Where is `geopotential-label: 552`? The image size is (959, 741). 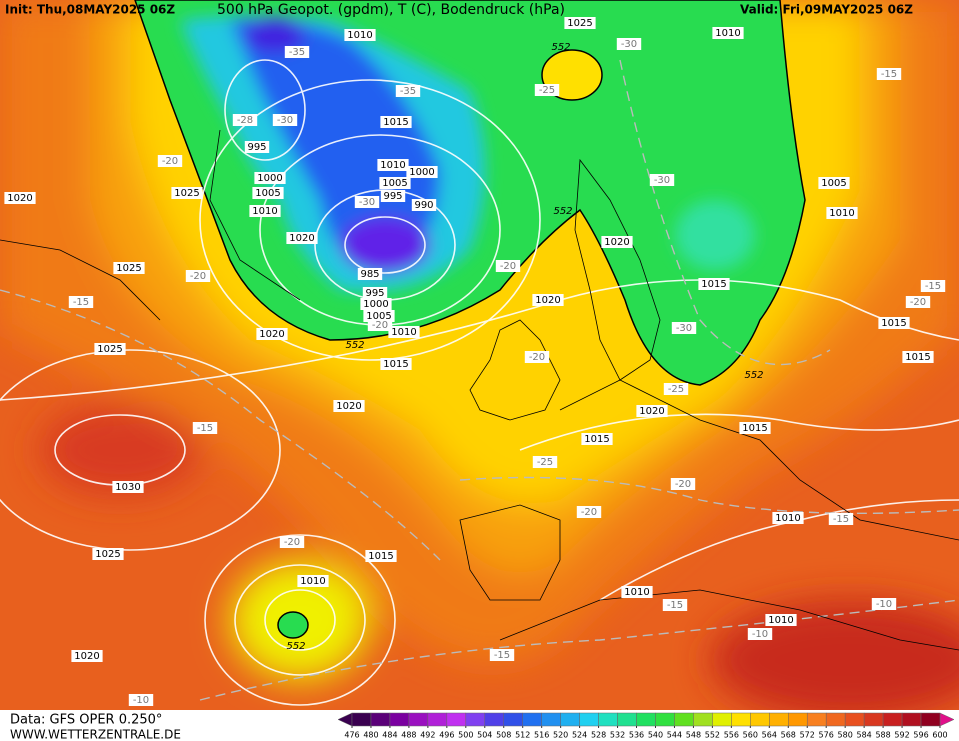
geopotential-label: 552 is located at coordinates (562, 211).